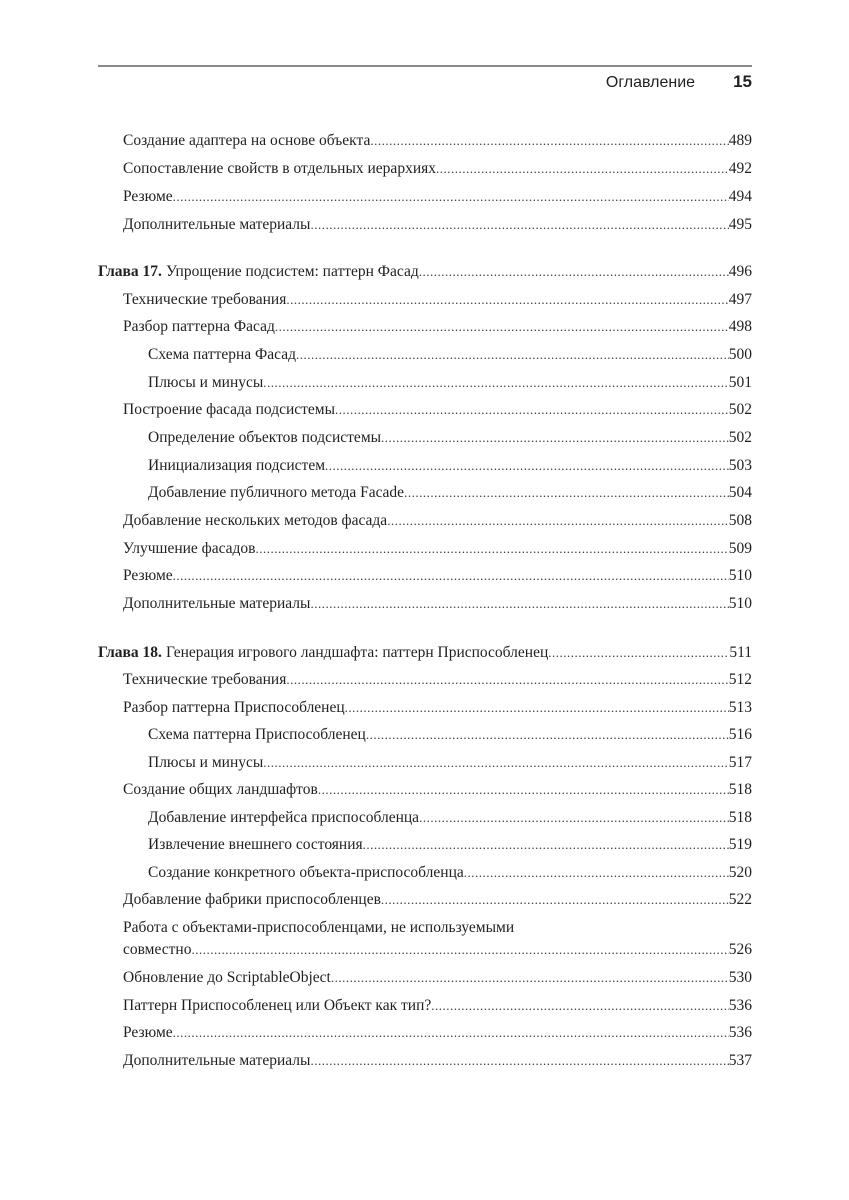 The width and height of the screenshot is (849, 1200). Describe the element at coordinates (740, 520) in the screenshot. I see `entry-page-number: 508` at that location.